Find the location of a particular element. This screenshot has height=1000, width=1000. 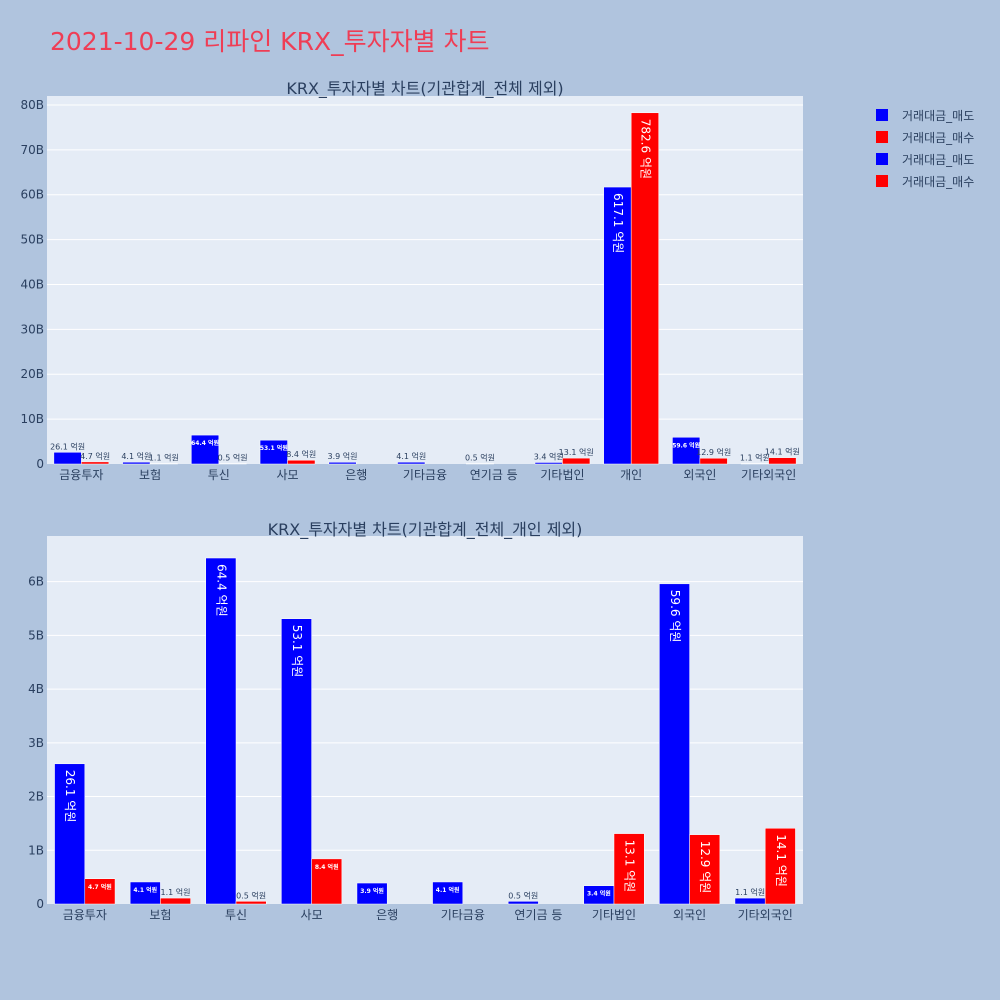

x-tick-label: 개인 is located at coordinates (631, 475).